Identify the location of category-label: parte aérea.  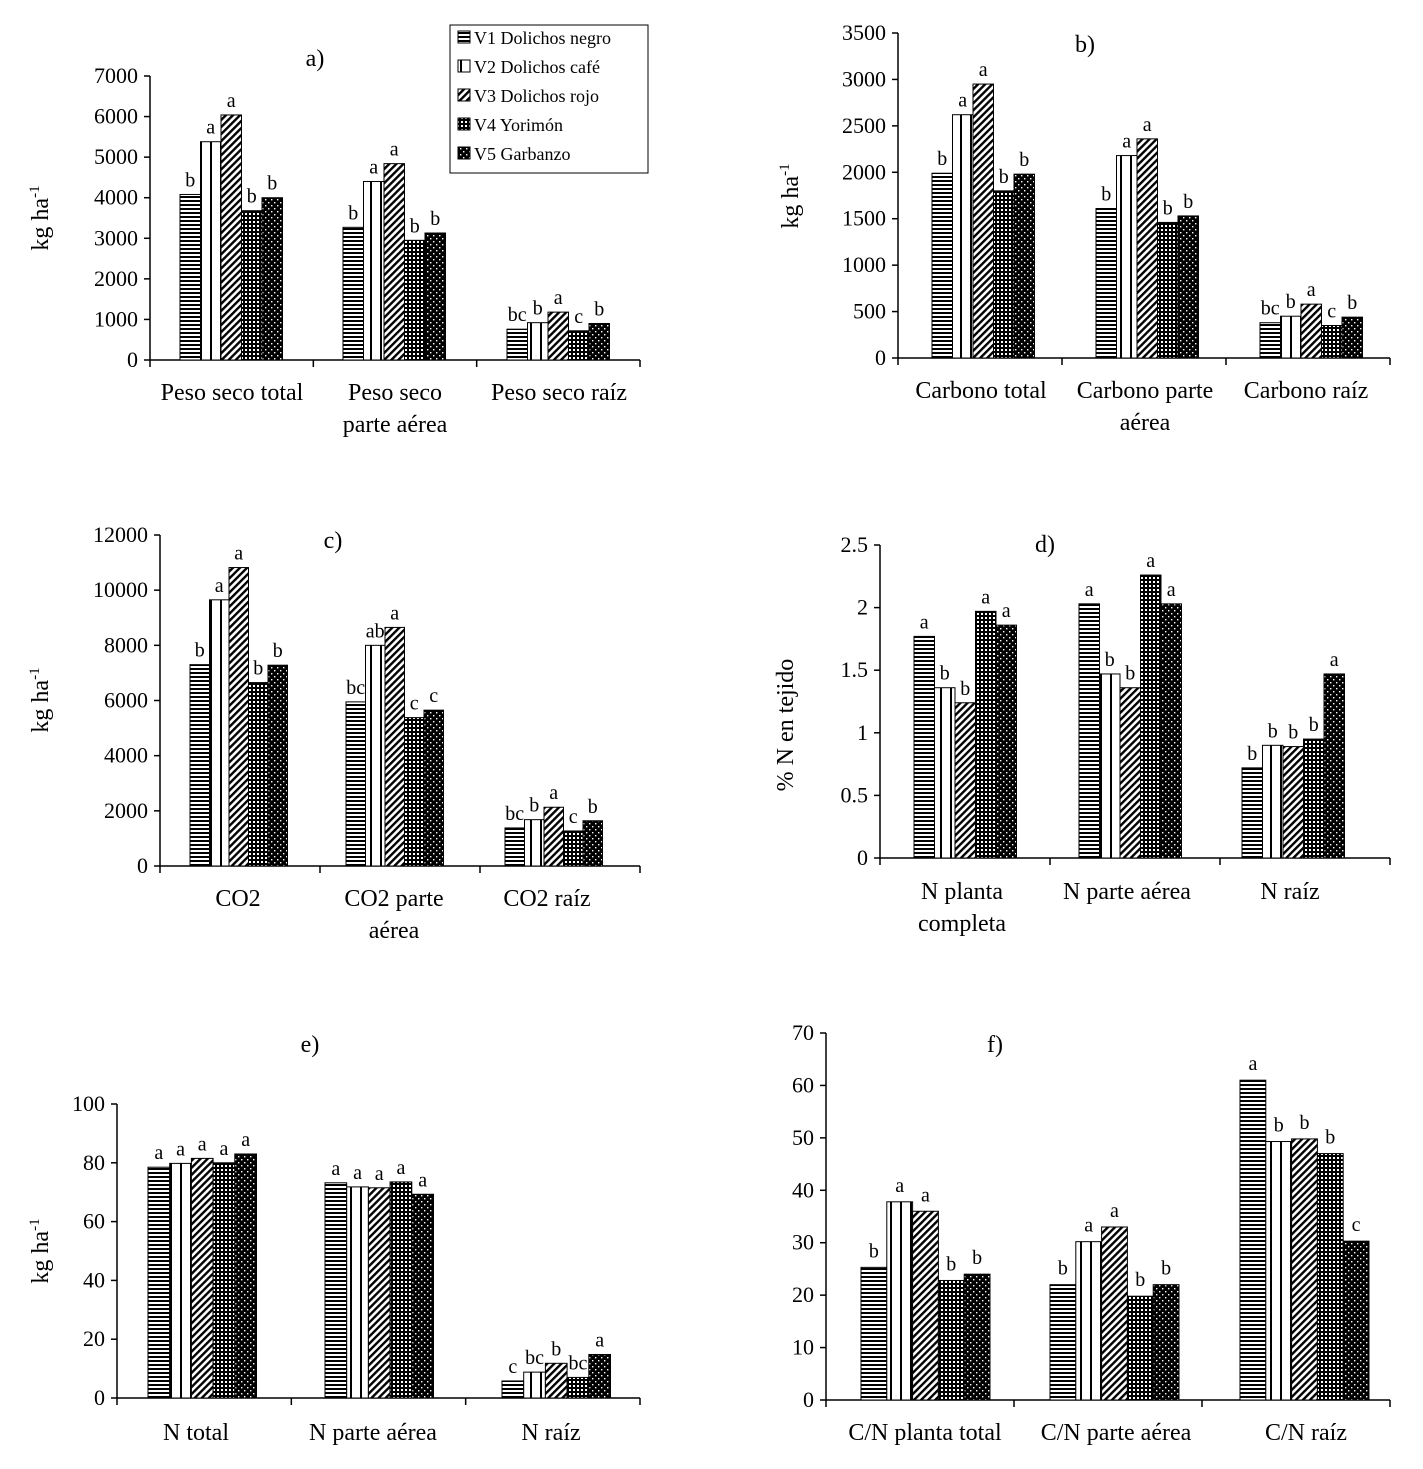
(395, 425).